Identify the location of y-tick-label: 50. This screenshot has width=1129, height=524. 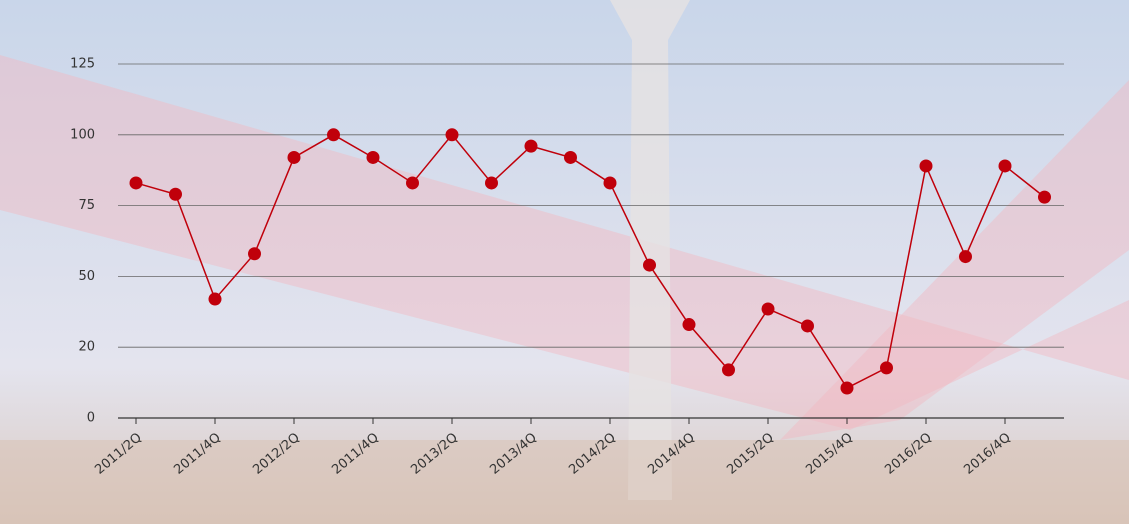
(86, 276).